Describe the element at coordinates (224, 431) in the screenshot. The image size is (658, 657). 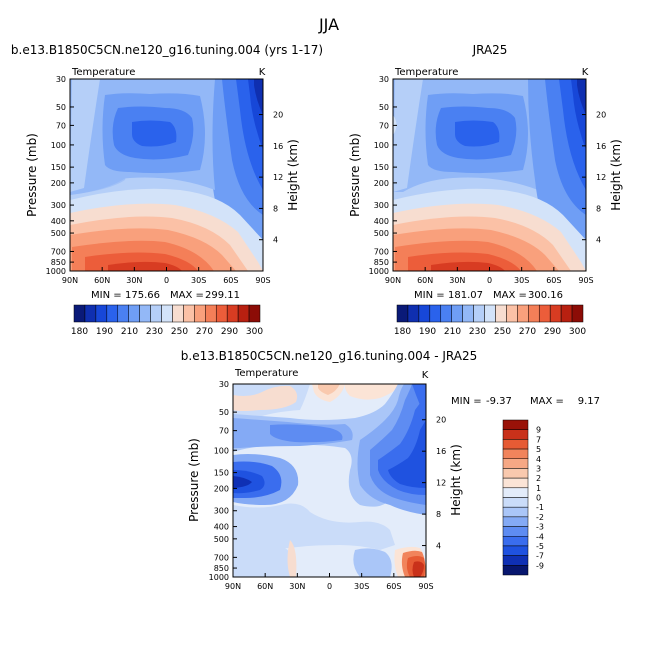
I see `y-tick-label: 70` at that location.